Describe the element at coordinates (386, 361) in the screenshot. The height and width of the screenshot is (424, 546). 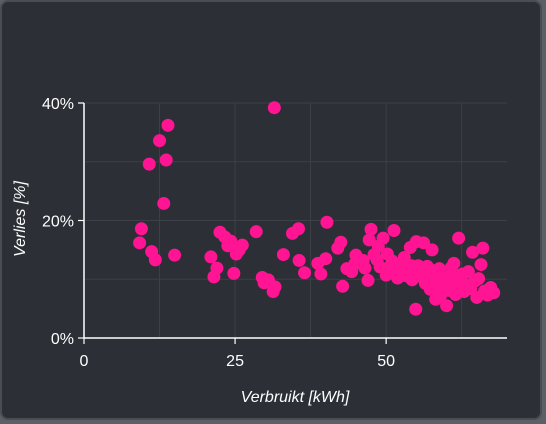
I see `x-tick-label: 50` at that location.